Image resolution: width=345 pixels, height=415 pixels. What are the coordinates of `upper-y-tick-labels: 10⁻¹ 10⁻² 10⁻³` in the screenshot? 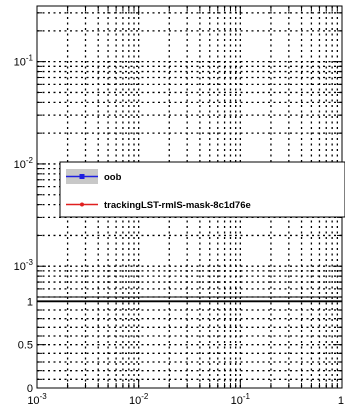 It's located at (24, 164).